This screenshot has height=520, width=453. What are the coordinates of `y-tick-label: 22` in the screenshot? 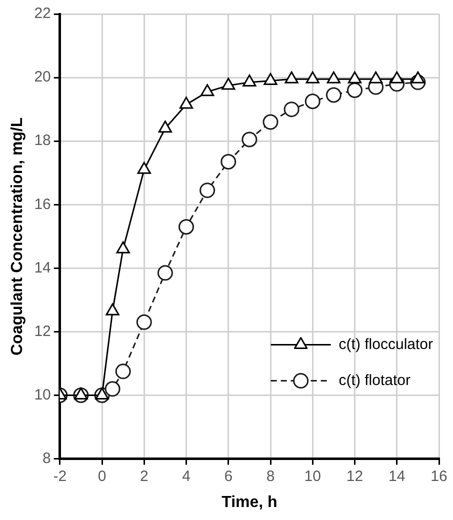 It's located at (42, 13).